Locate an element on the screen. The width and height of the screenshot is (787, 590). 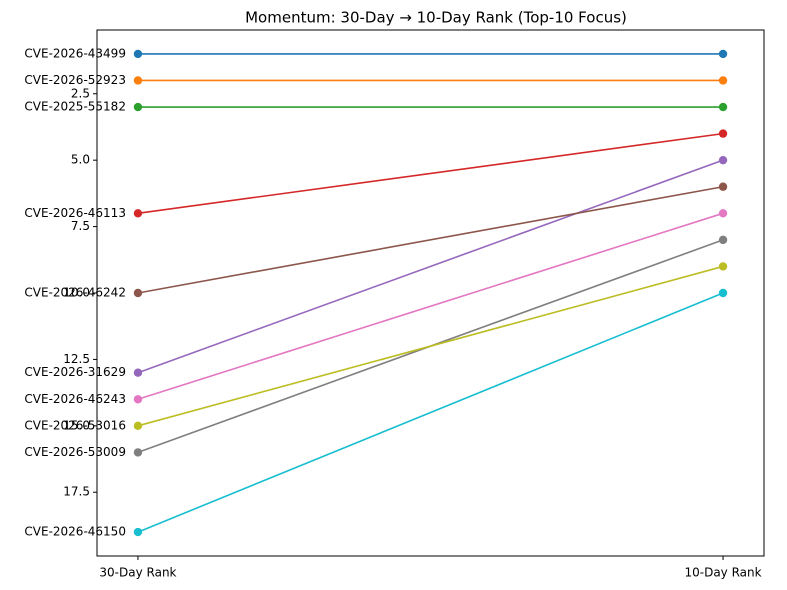
y-tick-label: 15.0 is located at coordinates (76, 425).